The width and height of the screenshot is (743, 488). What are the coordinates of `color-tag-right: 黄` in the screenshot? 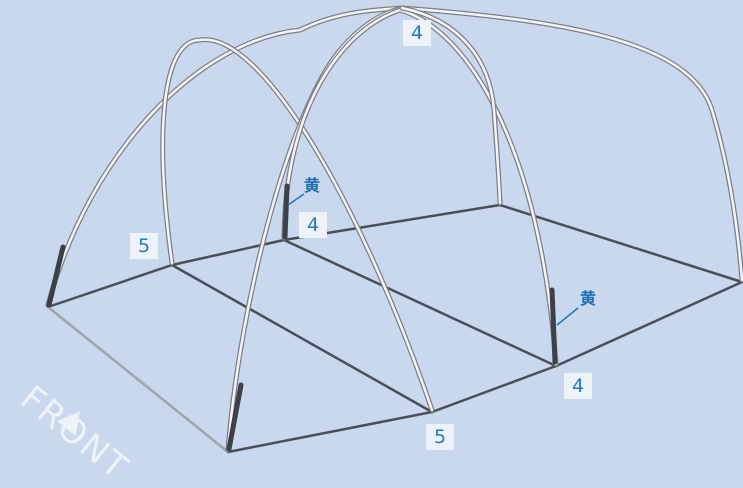 It's located at (588, 298).